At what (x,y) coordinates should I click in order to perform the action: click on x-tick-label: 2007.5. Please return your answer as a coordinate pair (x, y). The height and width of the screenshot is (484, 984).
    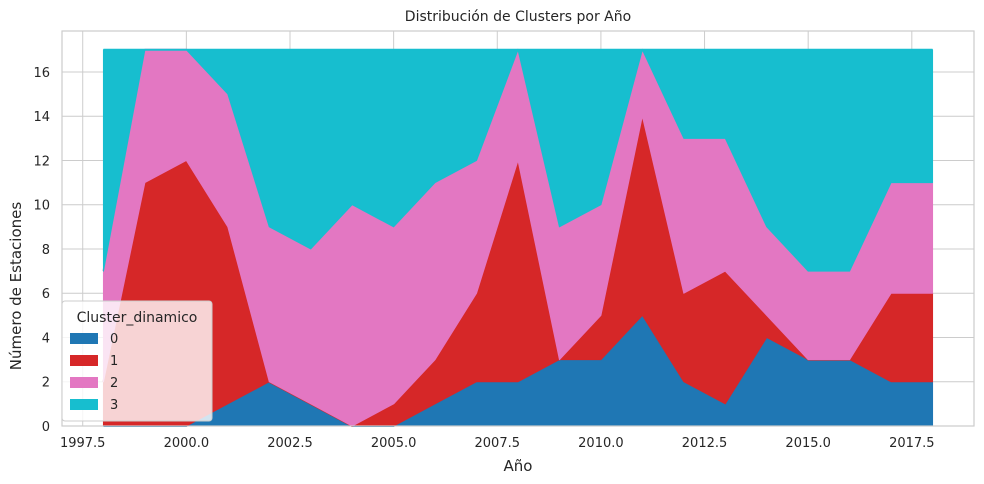
    Looking at the image, I should click on (498, 443).